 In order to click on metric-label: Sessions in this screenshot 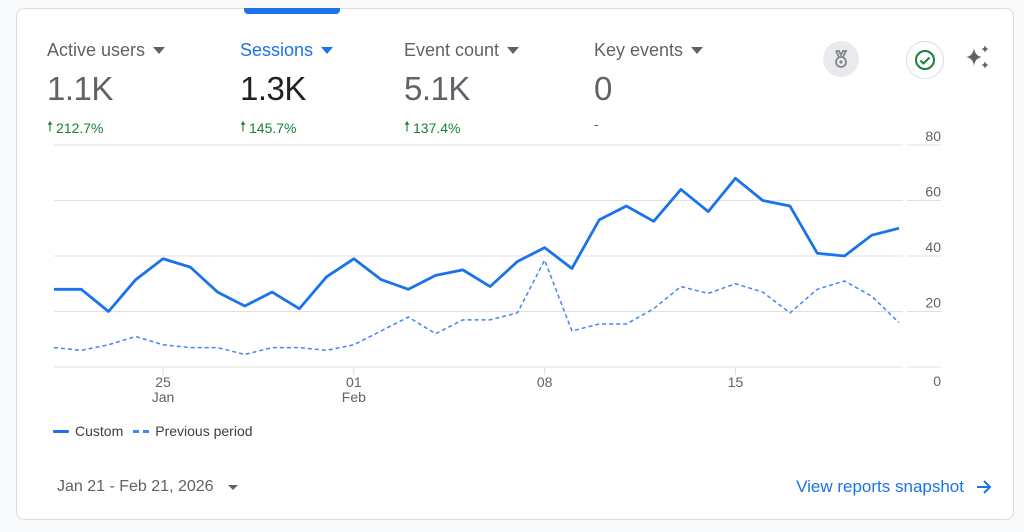, I will do `click(287, 50)`.